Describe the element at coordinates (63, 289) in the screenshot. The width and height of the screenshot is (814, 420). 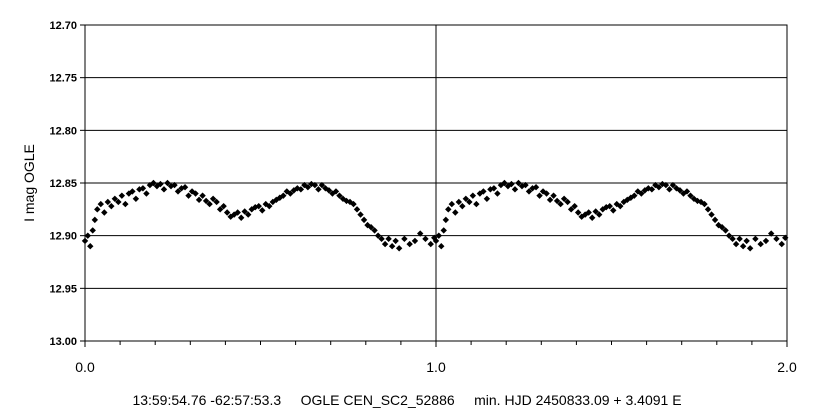
I see `y-tick-label: 12.95` at that location.